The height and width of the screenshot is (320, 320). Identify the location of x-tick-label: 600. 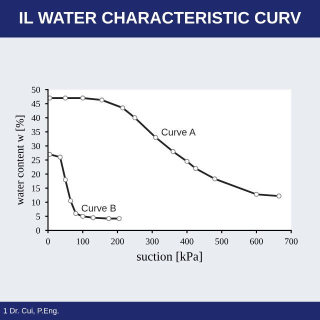
(256, 241).